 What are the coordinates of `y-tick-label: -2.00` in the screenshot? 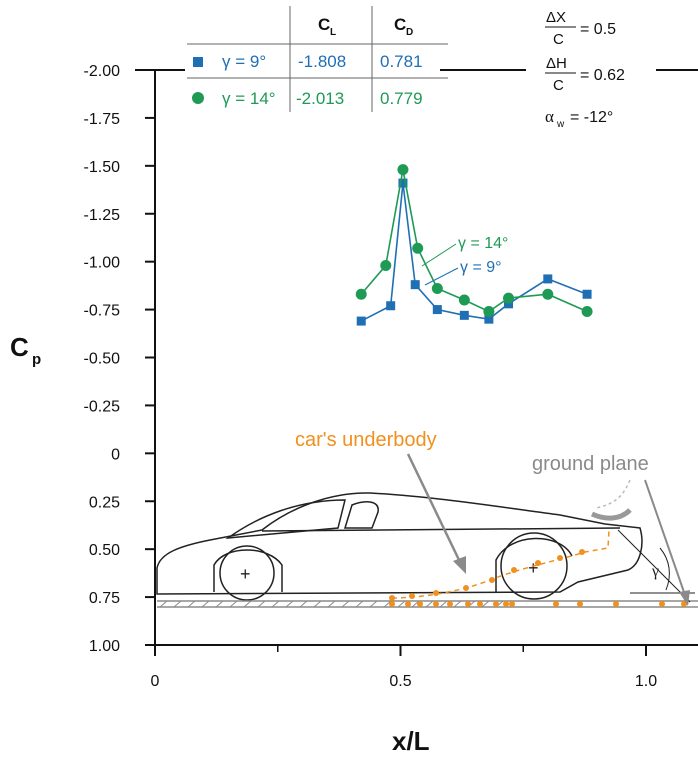 It's located at (102, 71).